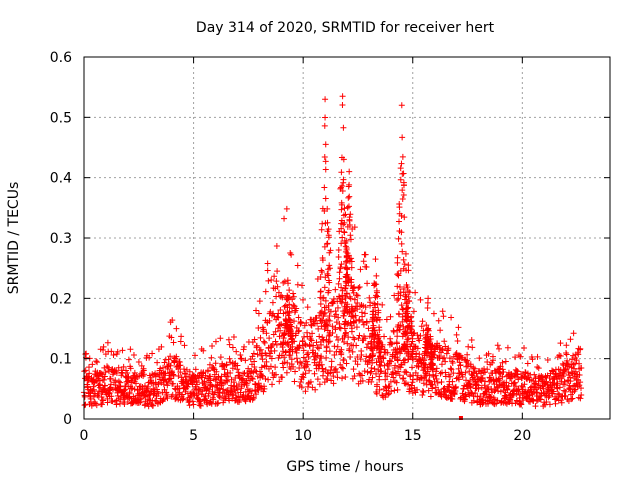  What do you see at coordinates (67, 420) in the screenshot?
I see `y-tick-label: 0` at bounding box center [67, 420].